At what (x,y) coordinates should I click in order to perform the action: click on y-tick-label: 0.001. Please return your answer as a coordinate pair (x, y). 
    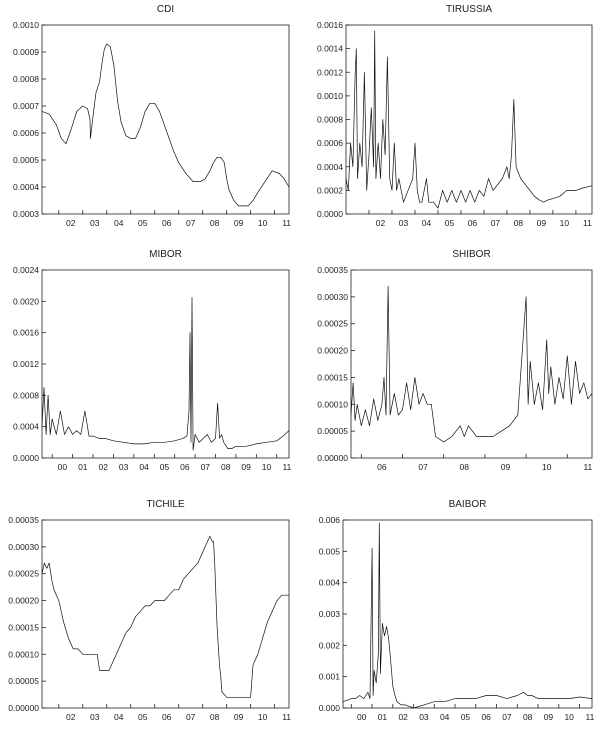
    Looking at the image, I should click on (330, 677).